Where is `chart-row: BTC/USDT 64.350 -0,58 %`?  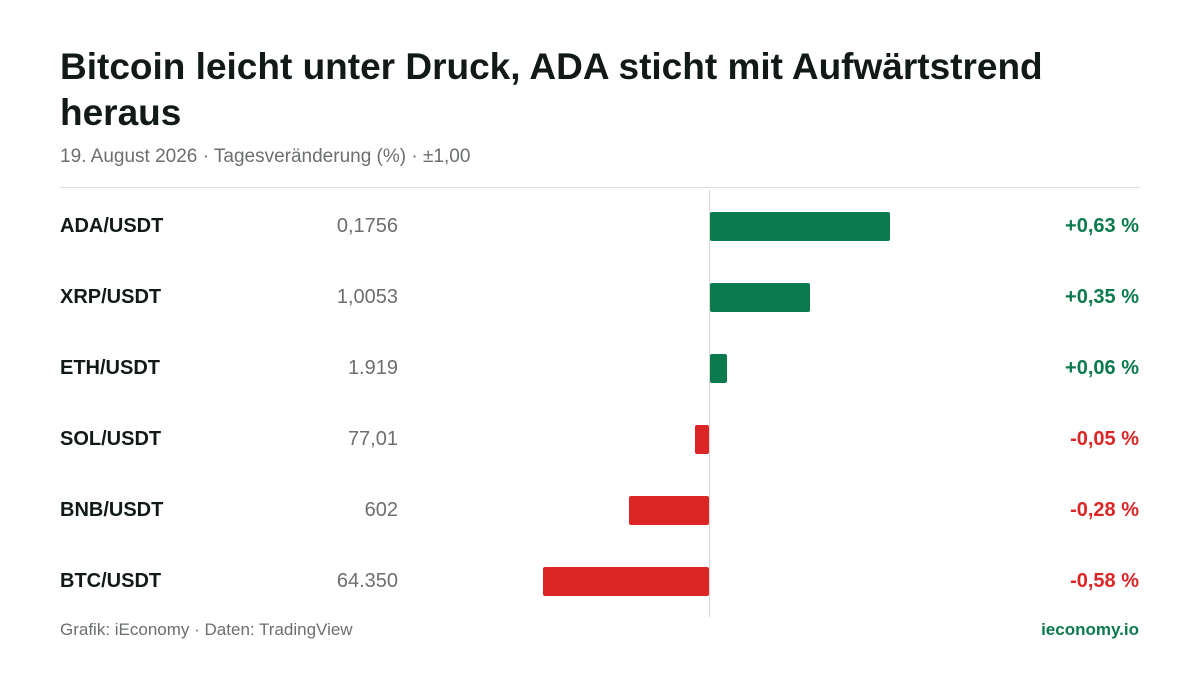 chart-row: BTC/USDT 64.350 -0,58 % is located at coordinates (600, 581).